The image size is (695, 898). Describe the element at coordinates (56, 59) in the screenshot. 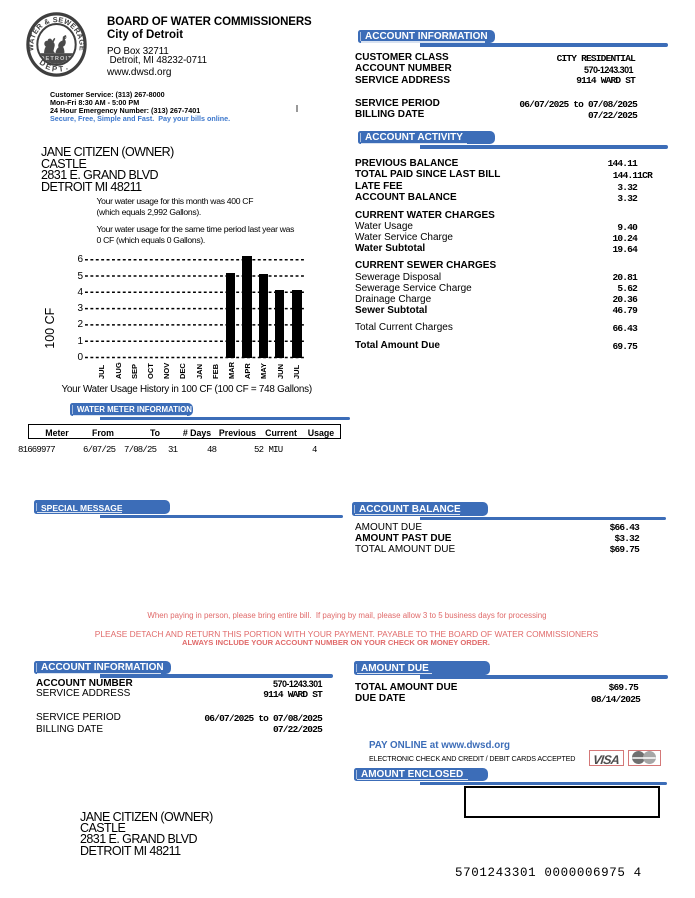

I see `svg-text: DETROIT` at that location.